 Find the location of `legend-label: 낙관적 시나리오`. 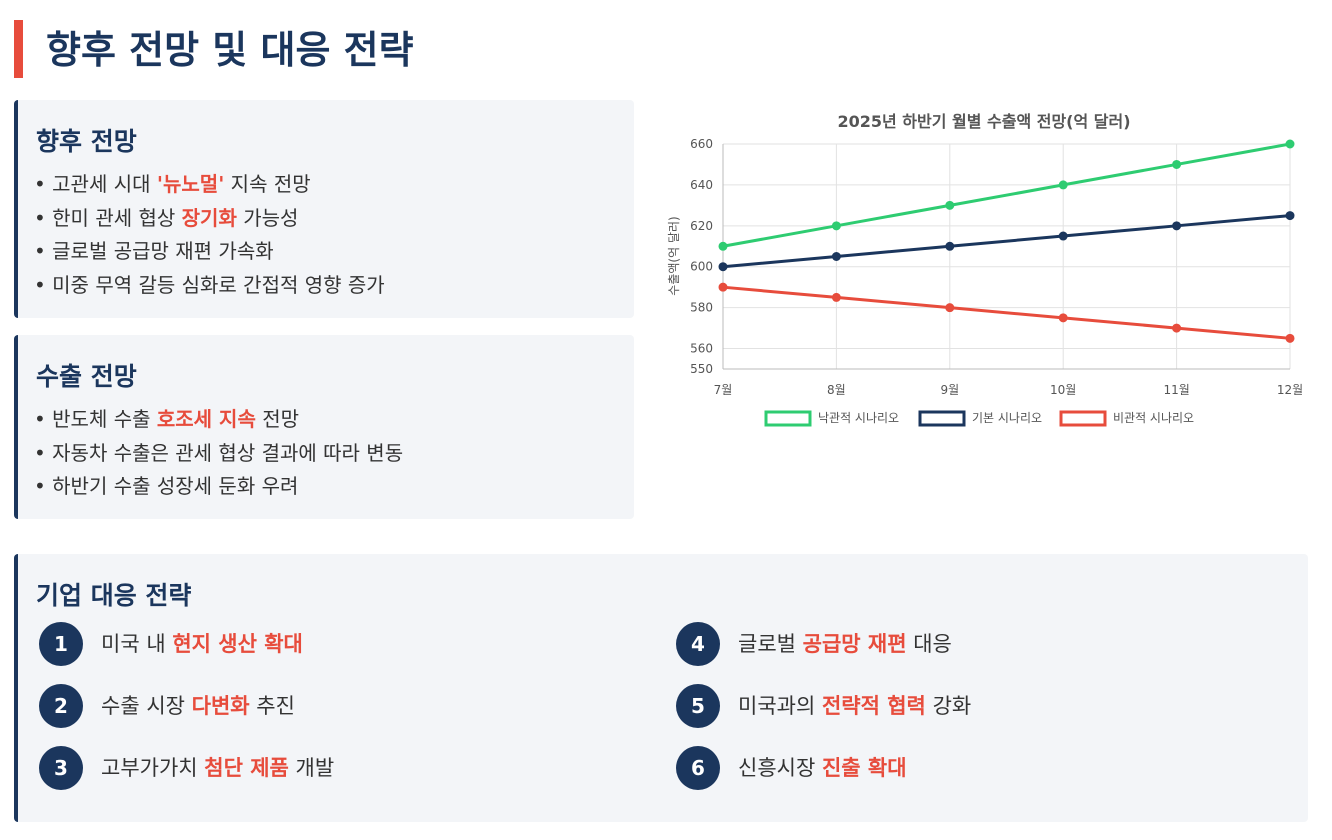

legend-label: 낙관적 시나리오 is located at coordinates (858, 418).